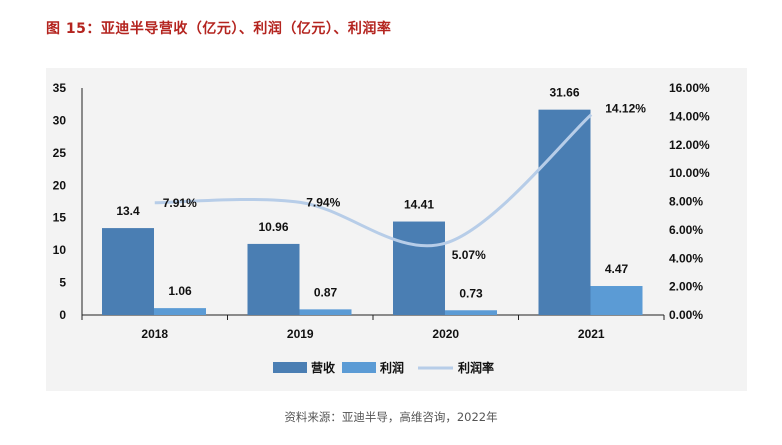 The height and width of the screenshot is (445, 782). What do you see at coordinates (323, 202) in the screenshot?
I see `margin-value-label: 7.94%` at bounding box center [323, 202].